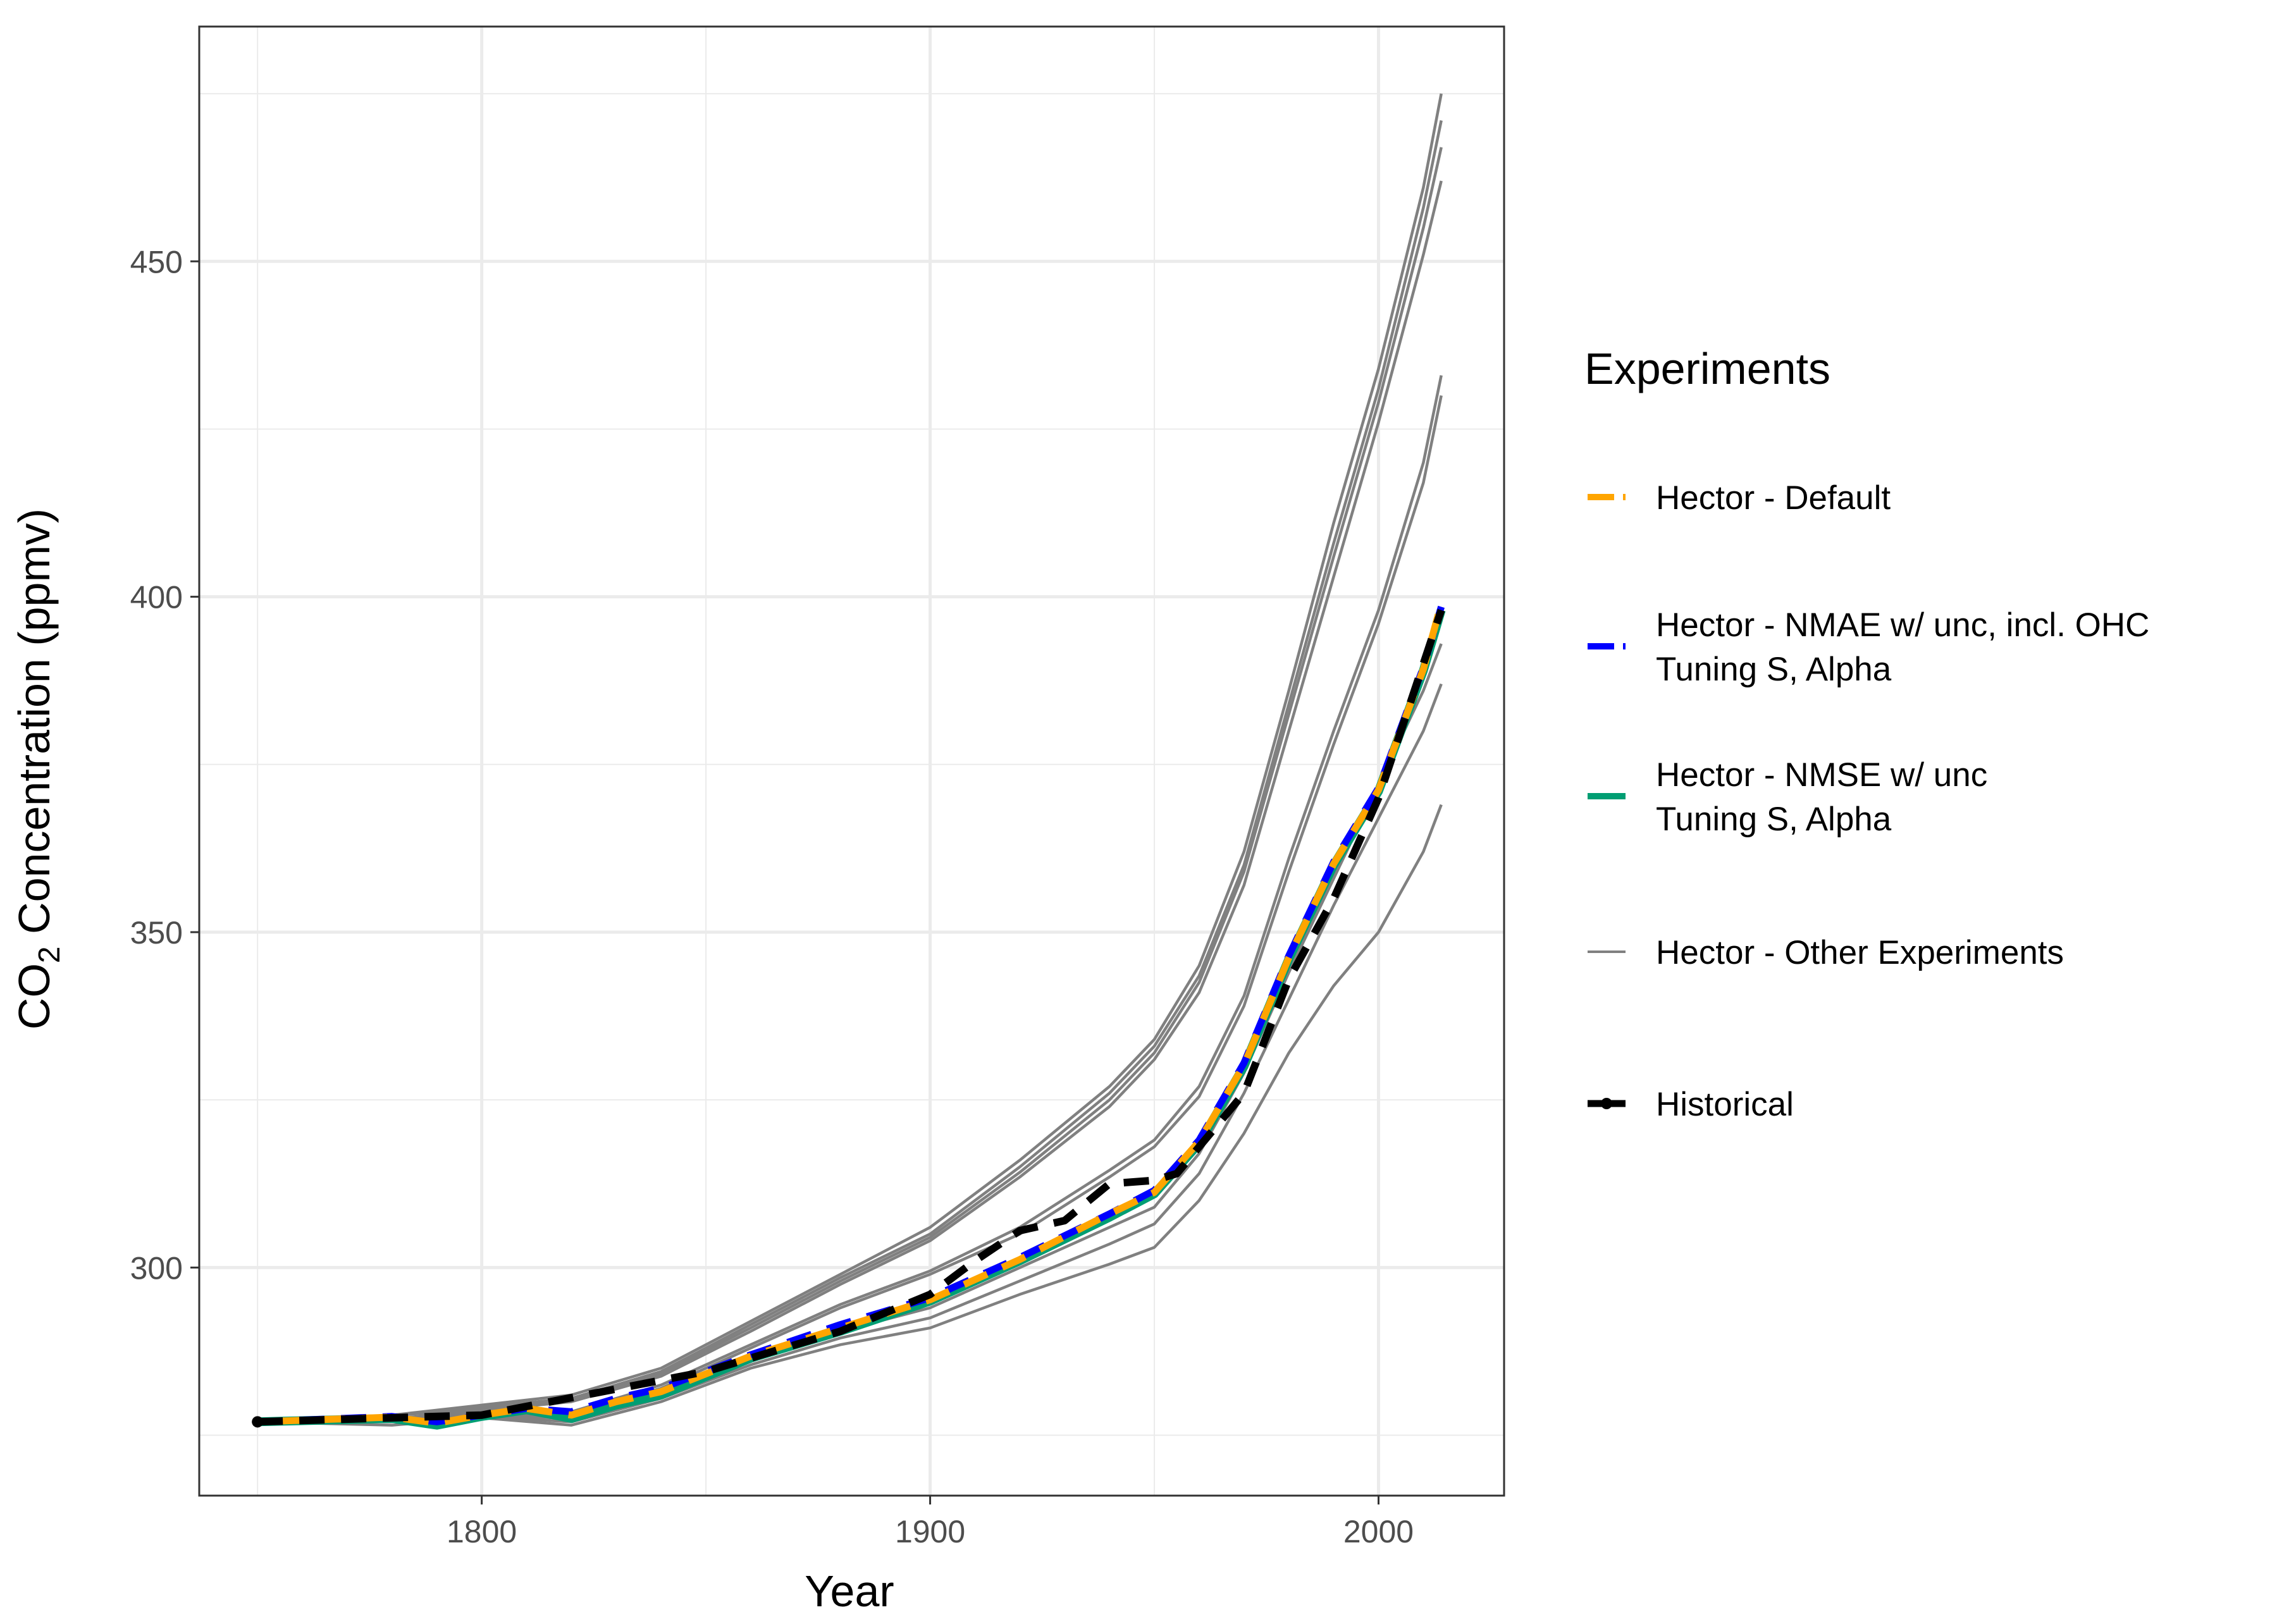 This screenshot has height=1624, width=2277. What do you see at coordinates (258, 1422) in the screenshot?
I see `historical-point` at bounding box center [258, 1422].